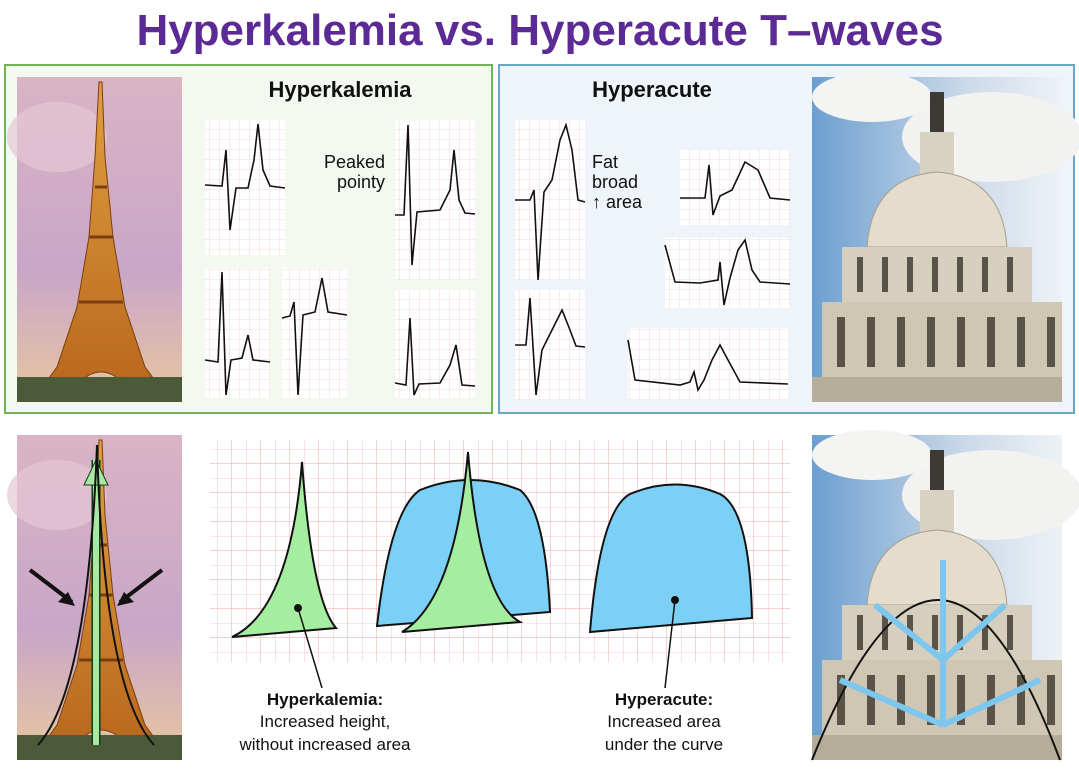  Describe the element at coordinates (945, 237) in the screenshot. I see `capitol-photo` at that location.